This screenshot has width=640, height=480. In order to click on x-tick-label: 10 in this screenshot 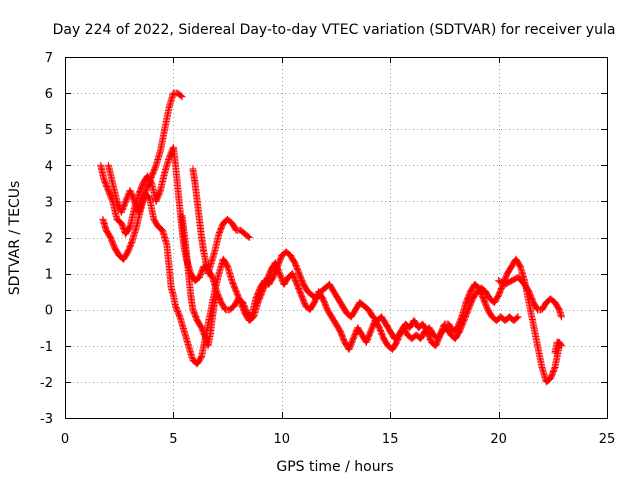, I will do `click(282, 439)`.